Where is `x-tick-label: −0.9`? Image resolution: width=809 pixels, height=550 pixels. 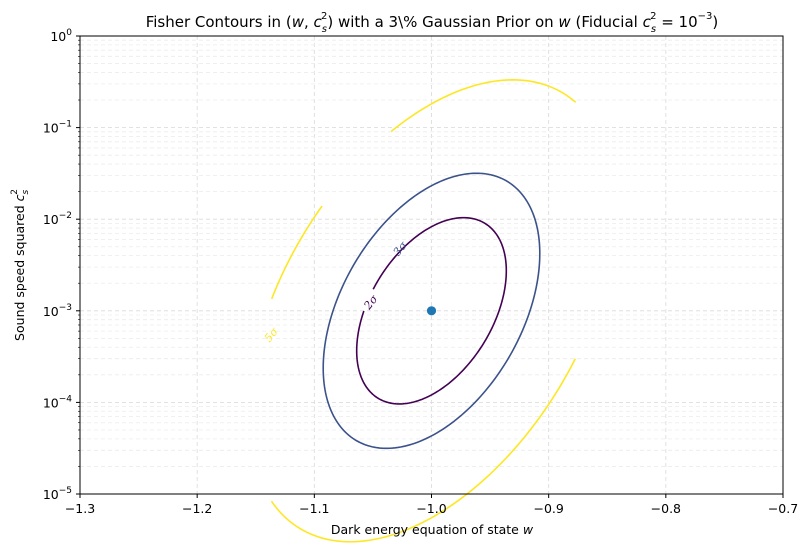 x-tick-label: −0.9 is located at coordinates (548, 508).